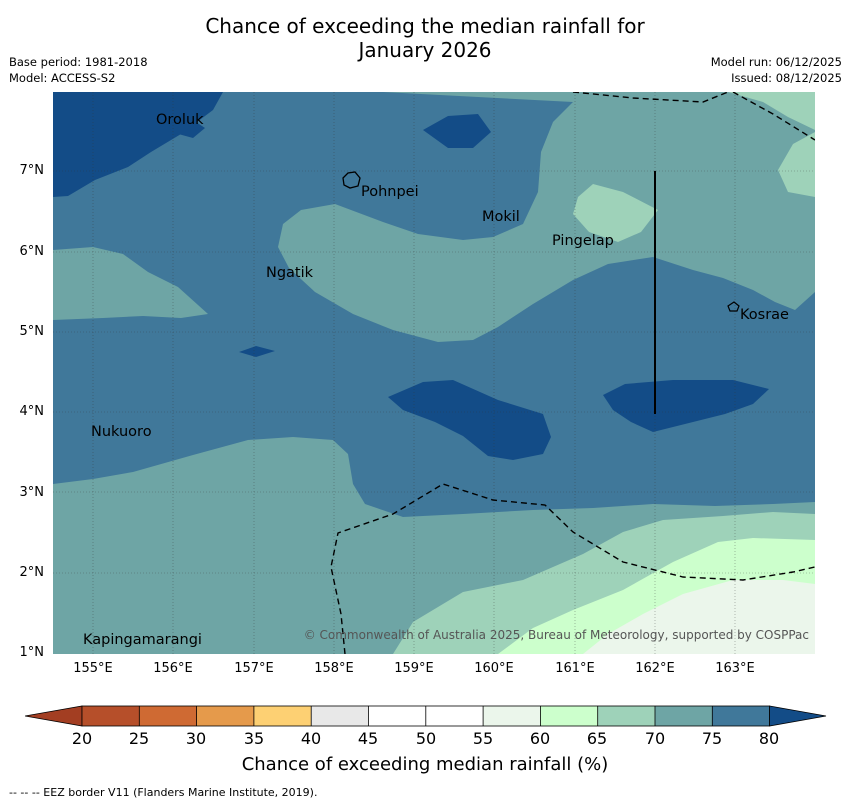 The width and height of the screenshot is (850, 804). I want to click on y-tick: 3°N, so click(32, 492).